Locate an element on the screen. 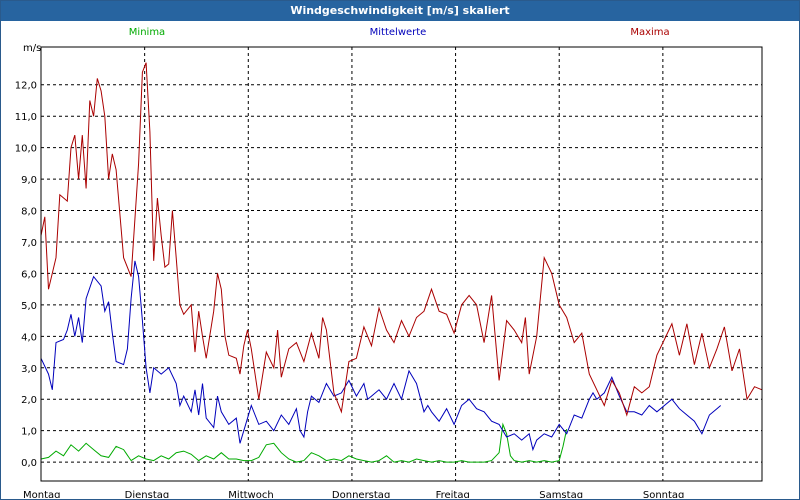 Image resolution: width=800 pixels, height=500 pixels. y-tick-label: 9,0 is located at coordinates (29, 180).